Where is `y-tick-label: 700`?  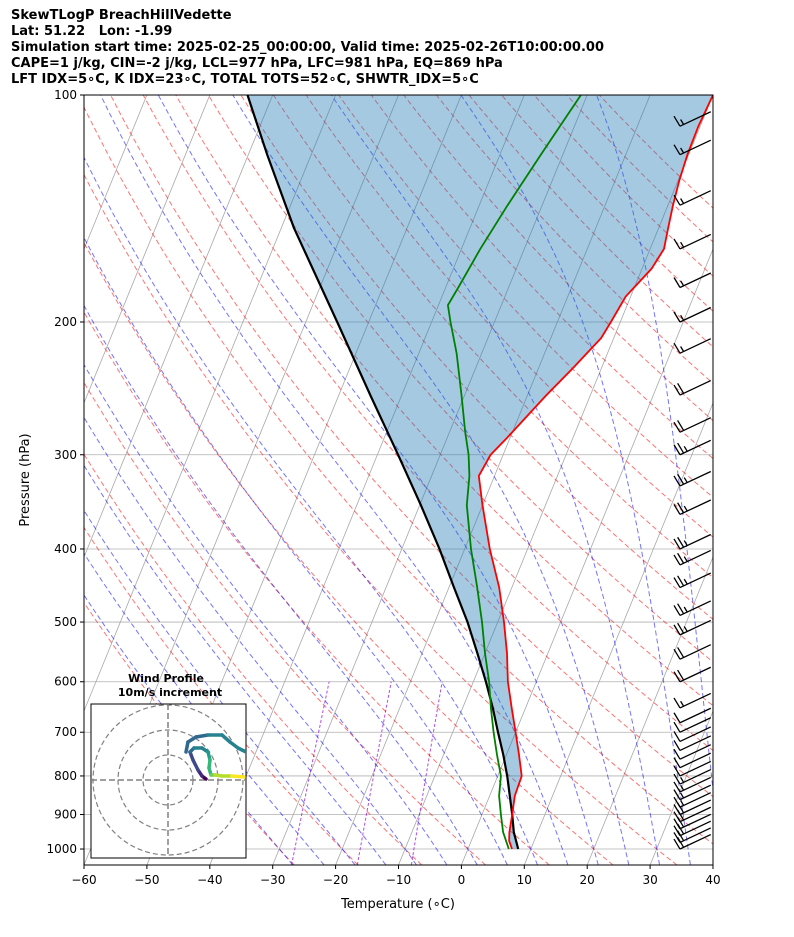 y-tick-label: 700 is located at coordinates (65, 732).